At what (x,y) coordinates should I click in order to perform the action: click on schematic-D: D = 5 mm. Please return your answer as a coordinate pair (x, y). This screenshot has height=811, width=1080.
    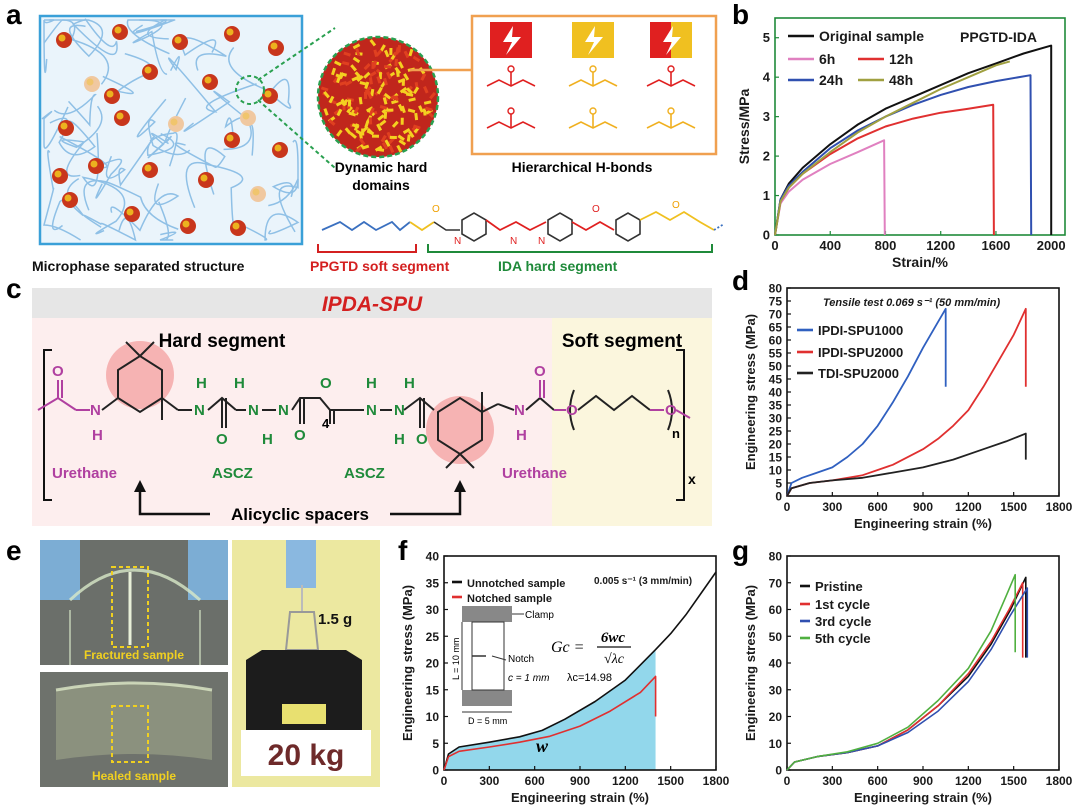
    Looking at the image, I should click on (487, 721).